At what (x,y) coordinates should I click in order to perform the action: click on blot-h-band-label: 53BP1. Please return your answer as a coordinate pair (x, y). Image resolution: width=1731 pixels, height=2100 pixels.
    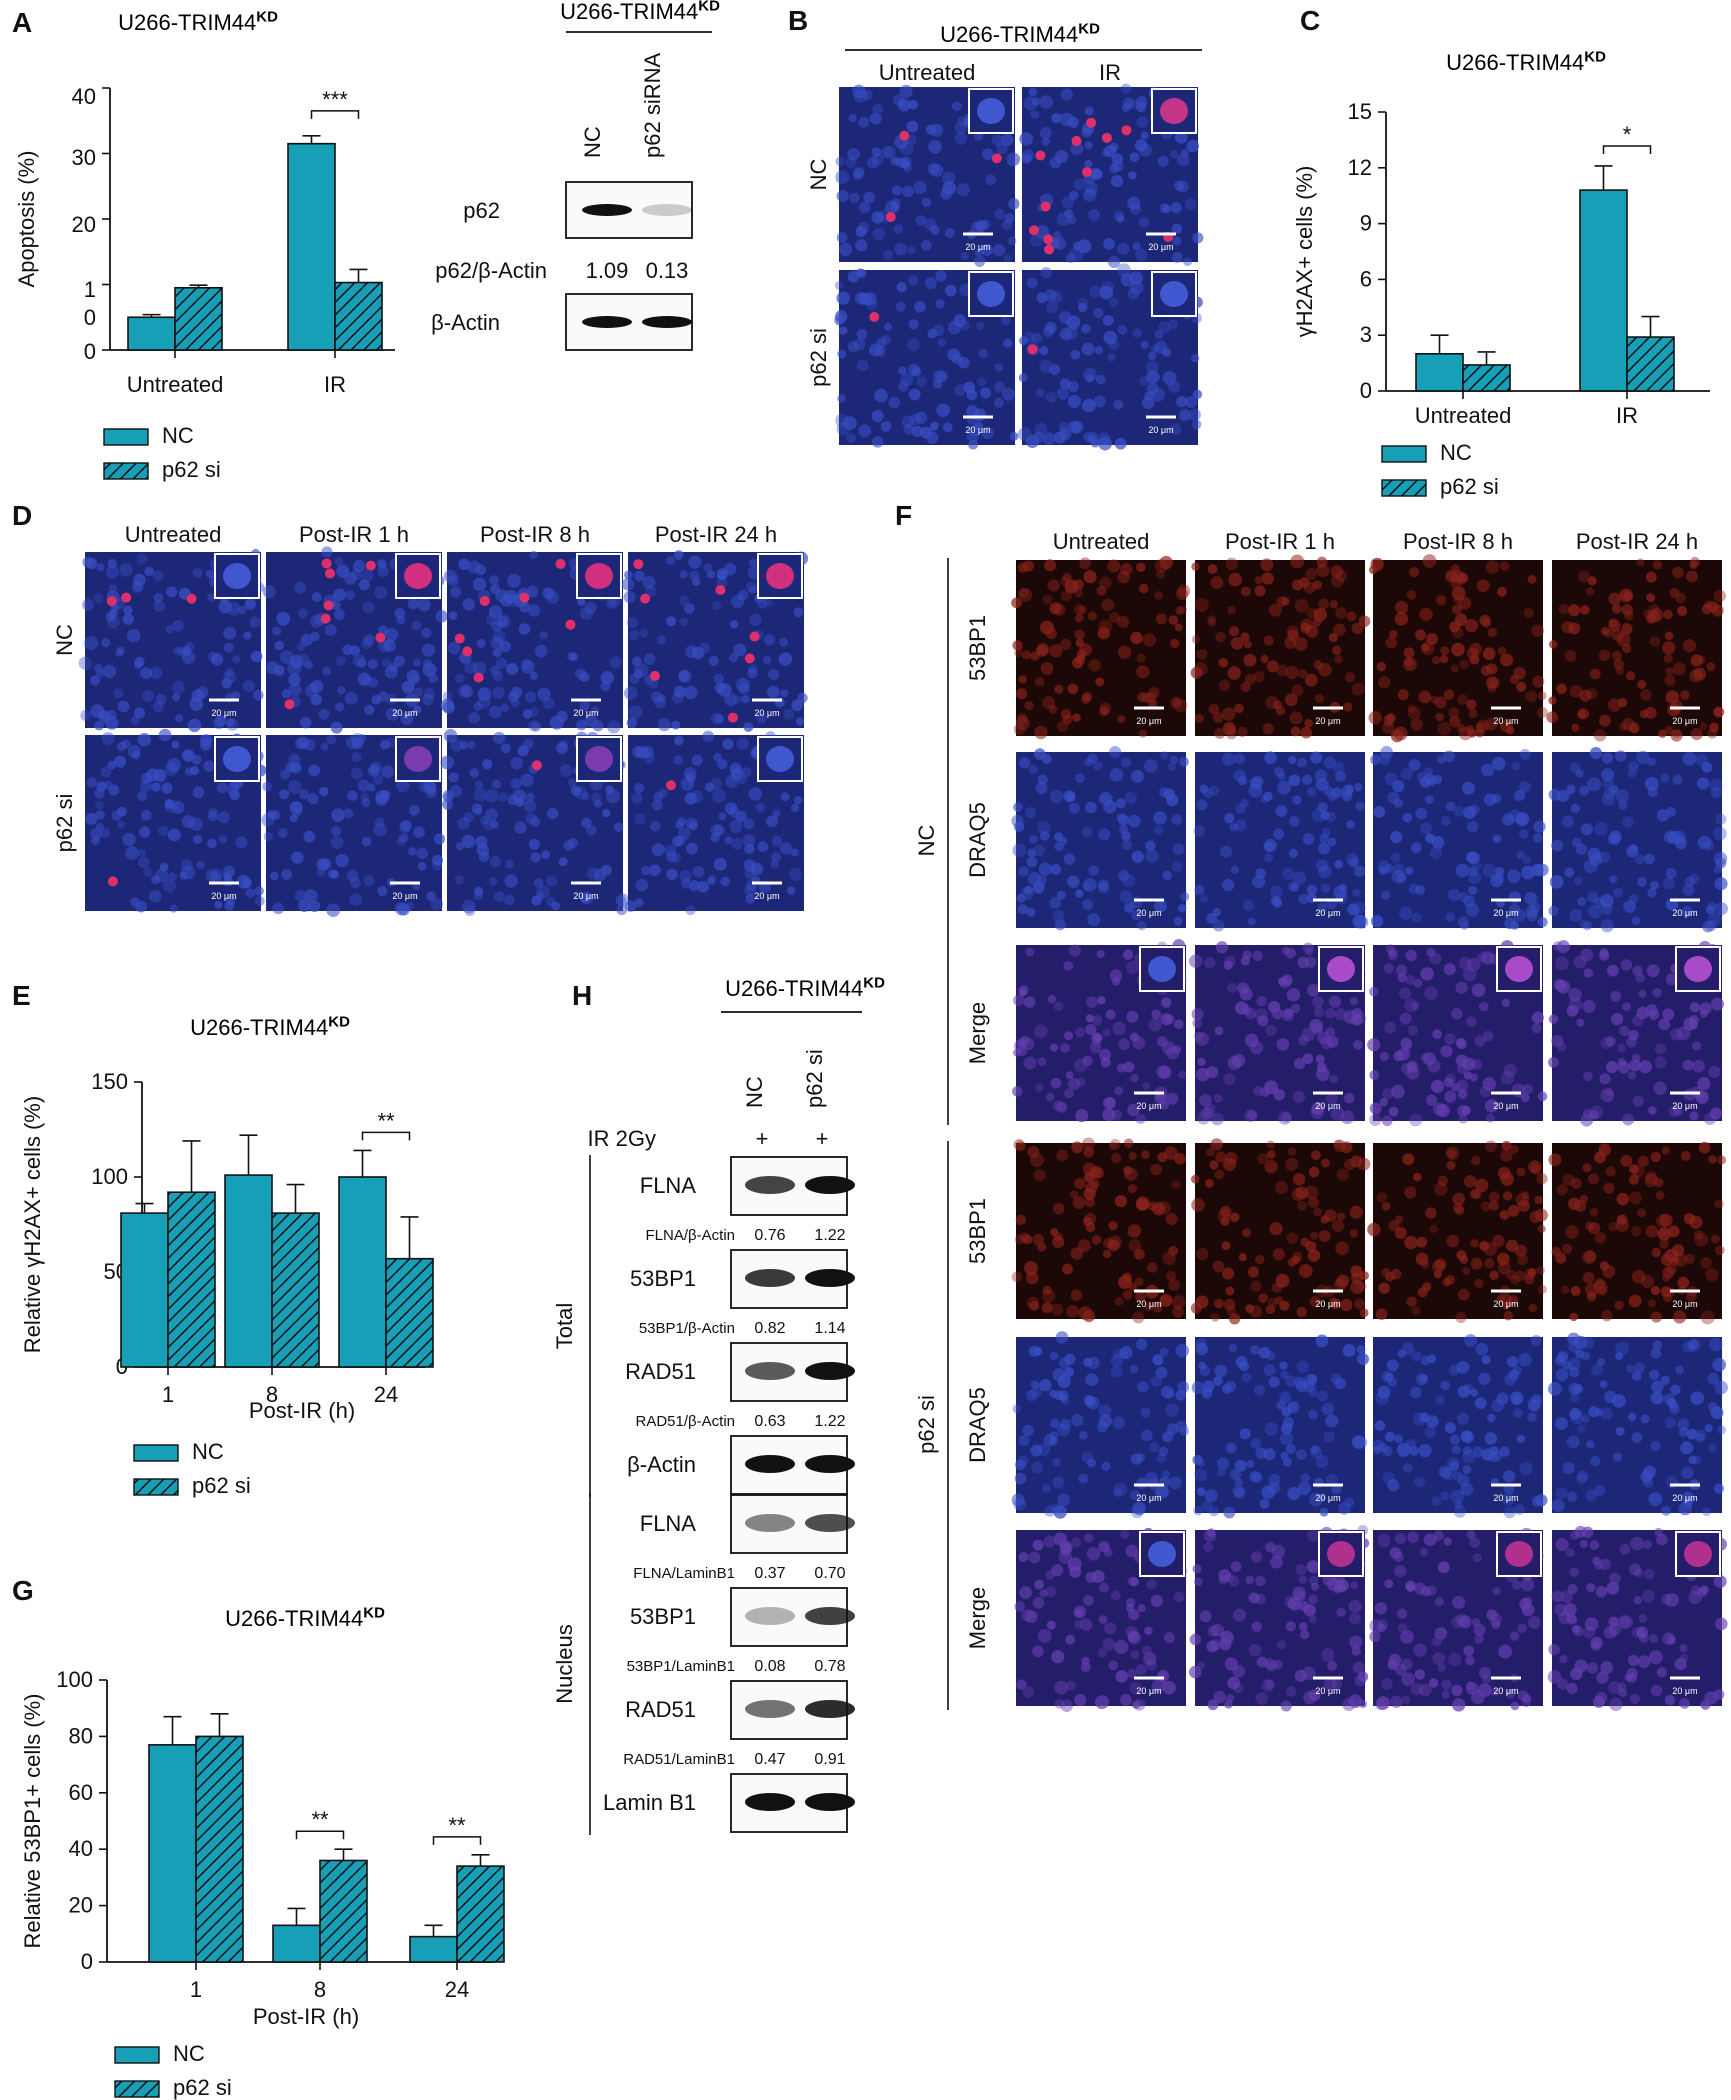
    Looking at the image, I should click on (663, 1278).